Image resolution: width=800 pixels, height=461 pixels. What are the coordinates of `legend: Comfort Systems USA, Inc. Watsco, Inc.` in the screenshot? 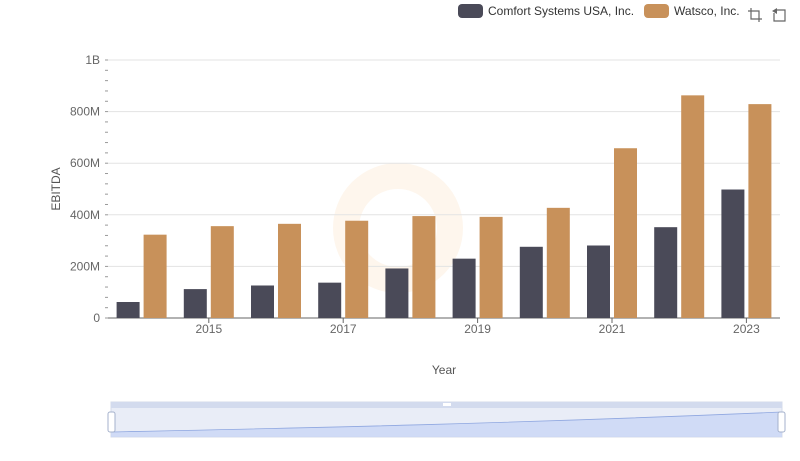 It's located at (604, 11).